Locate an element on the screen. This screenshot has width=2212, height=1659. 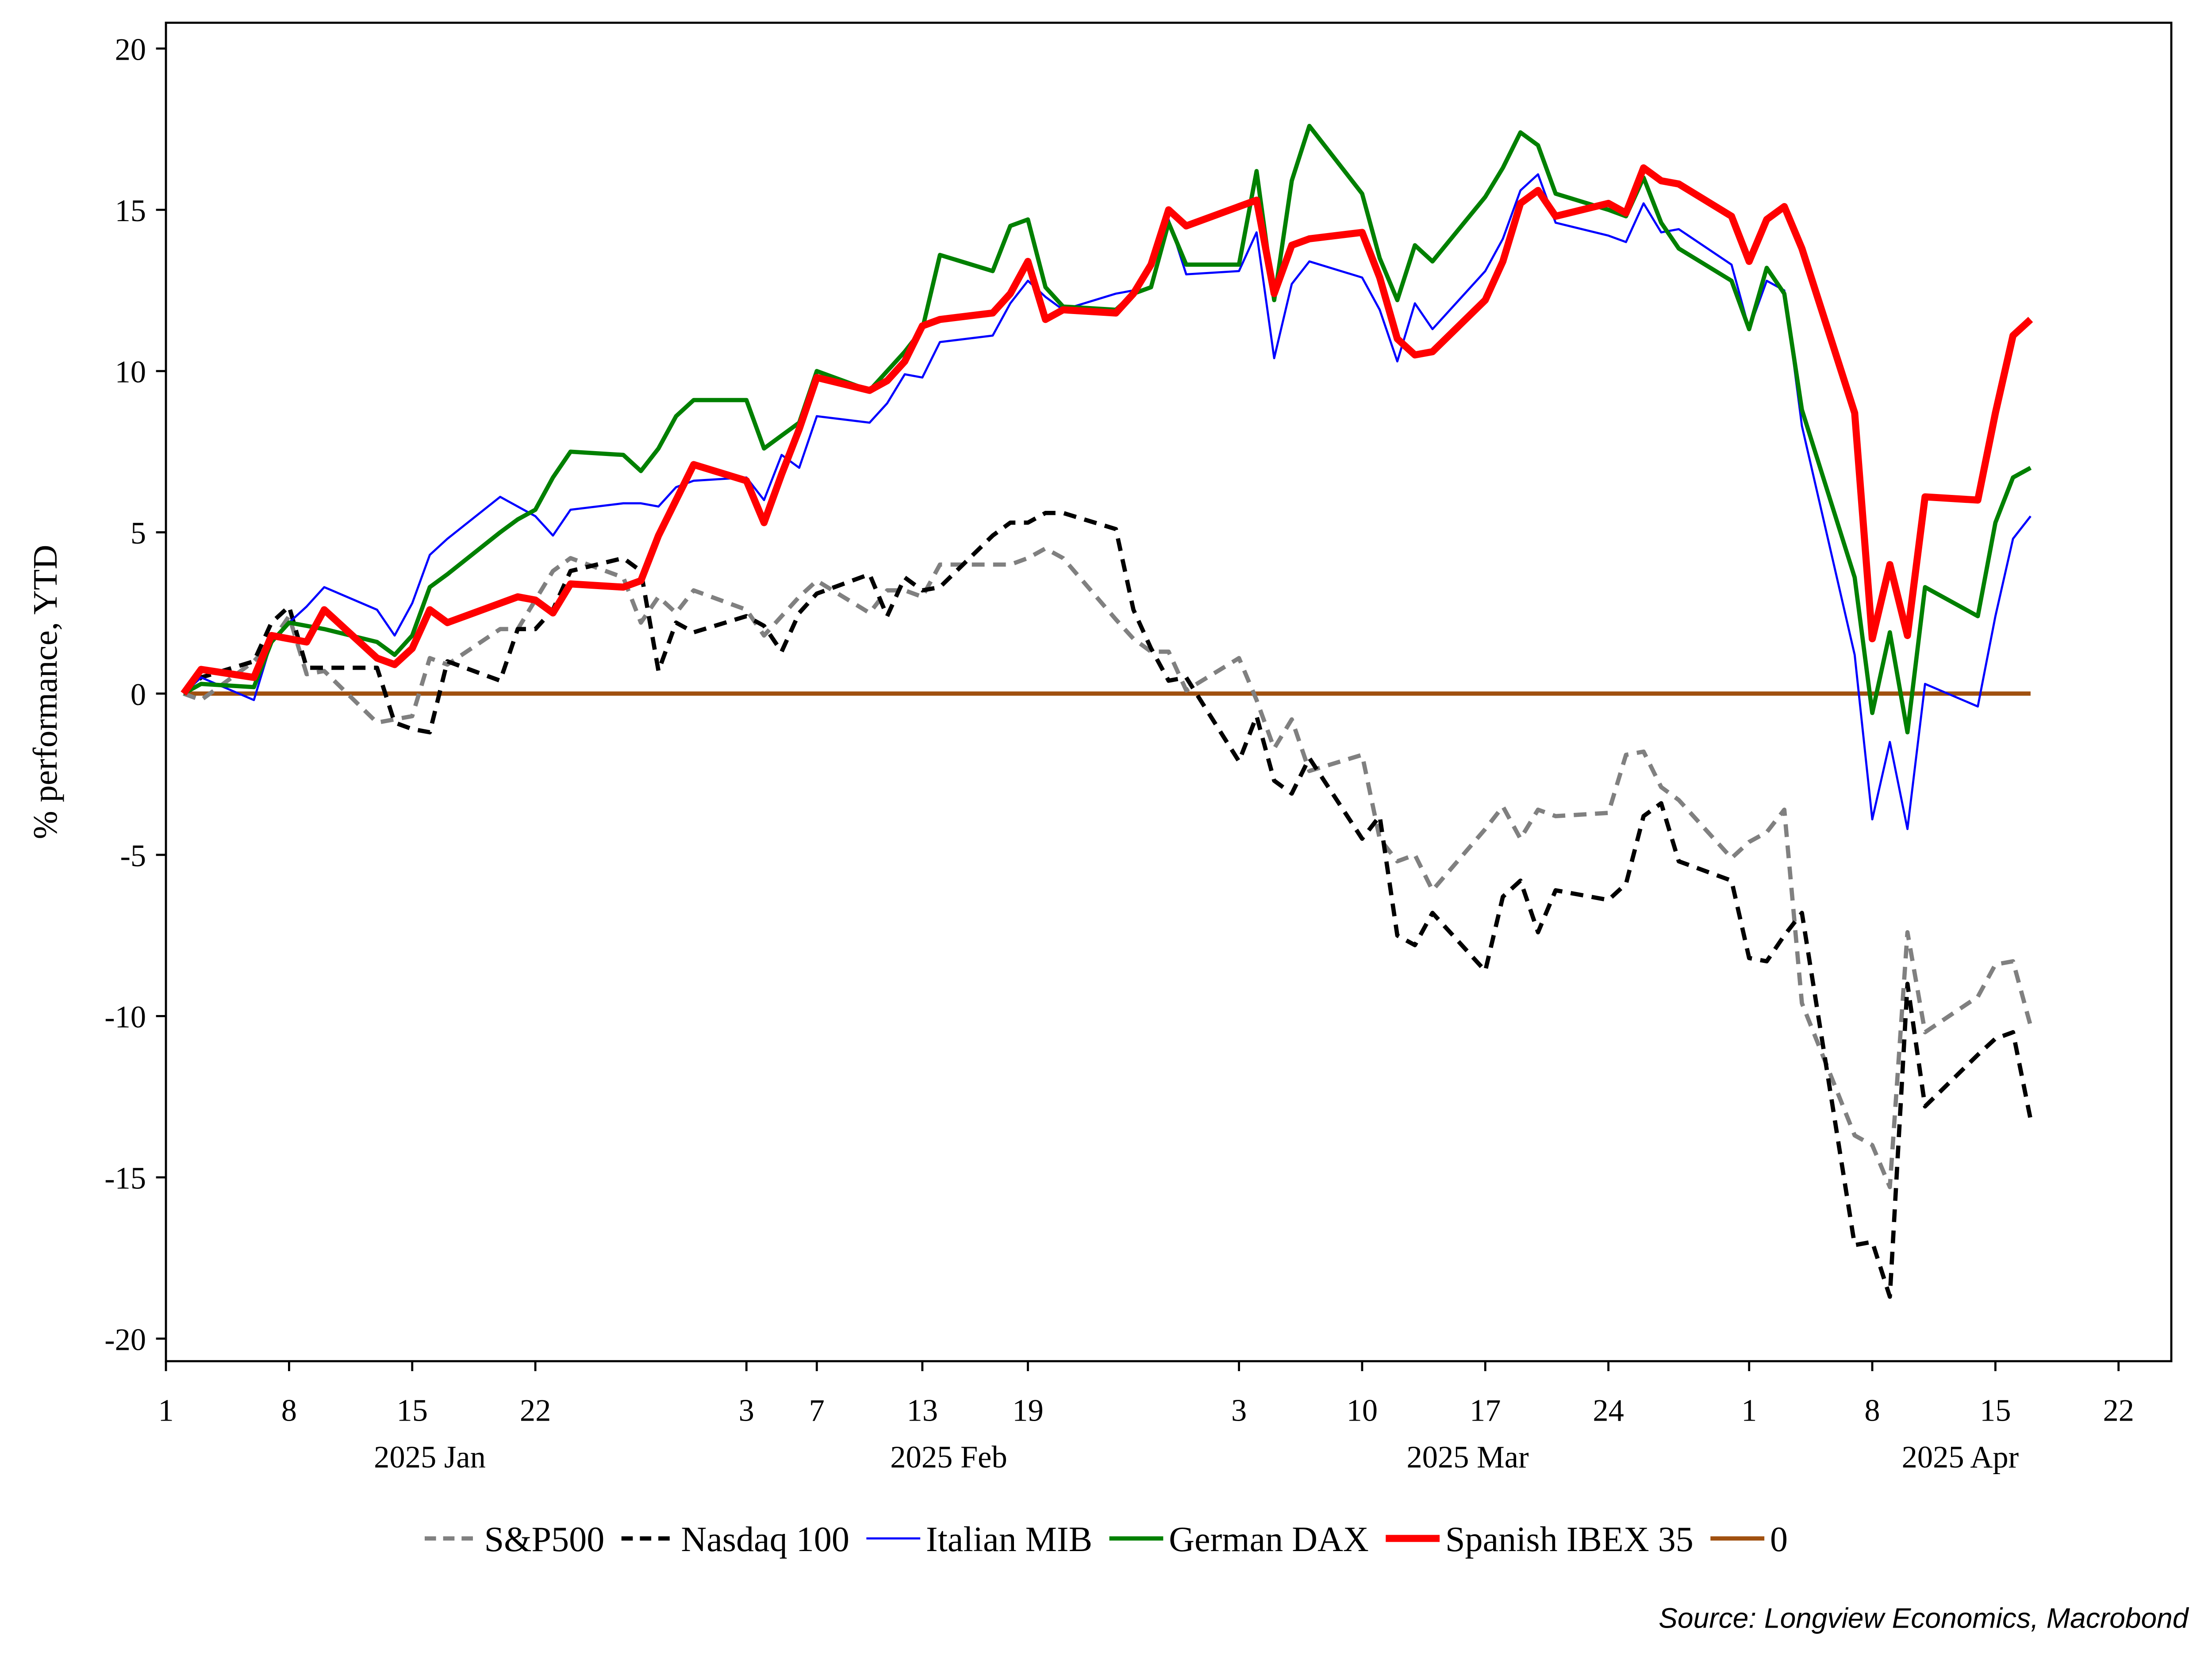
month-label: 2025 Mar is located at coordinates (1467, 1457).